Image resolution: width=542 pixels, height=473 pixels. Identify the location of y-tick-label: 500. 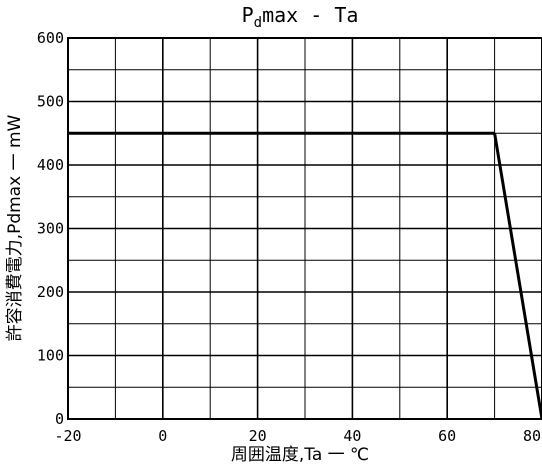
(50, 102).